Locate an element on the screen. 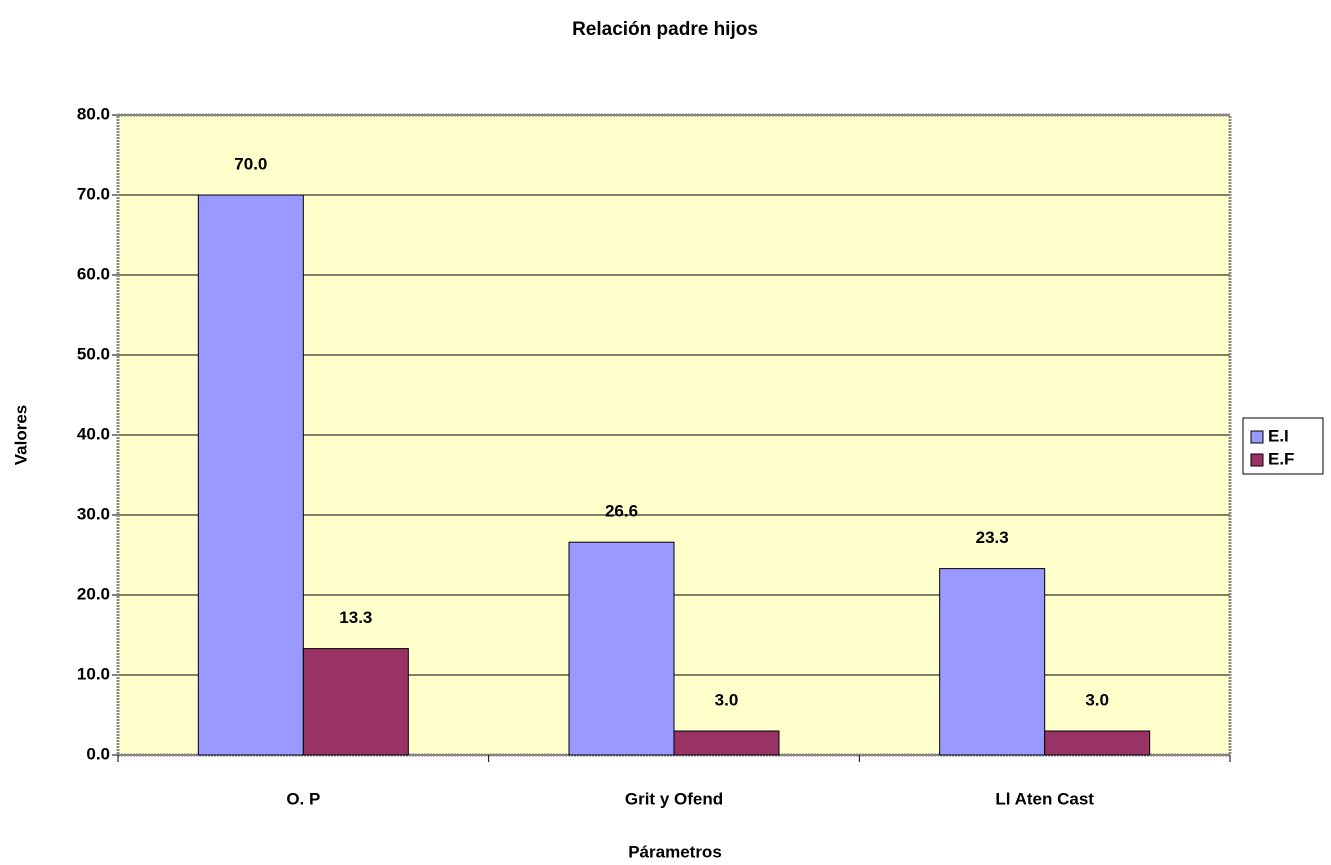 The width and height of the screenshot is (1331, 865). chart-title: Relación padre hijos is located at coordinates (665, 29).